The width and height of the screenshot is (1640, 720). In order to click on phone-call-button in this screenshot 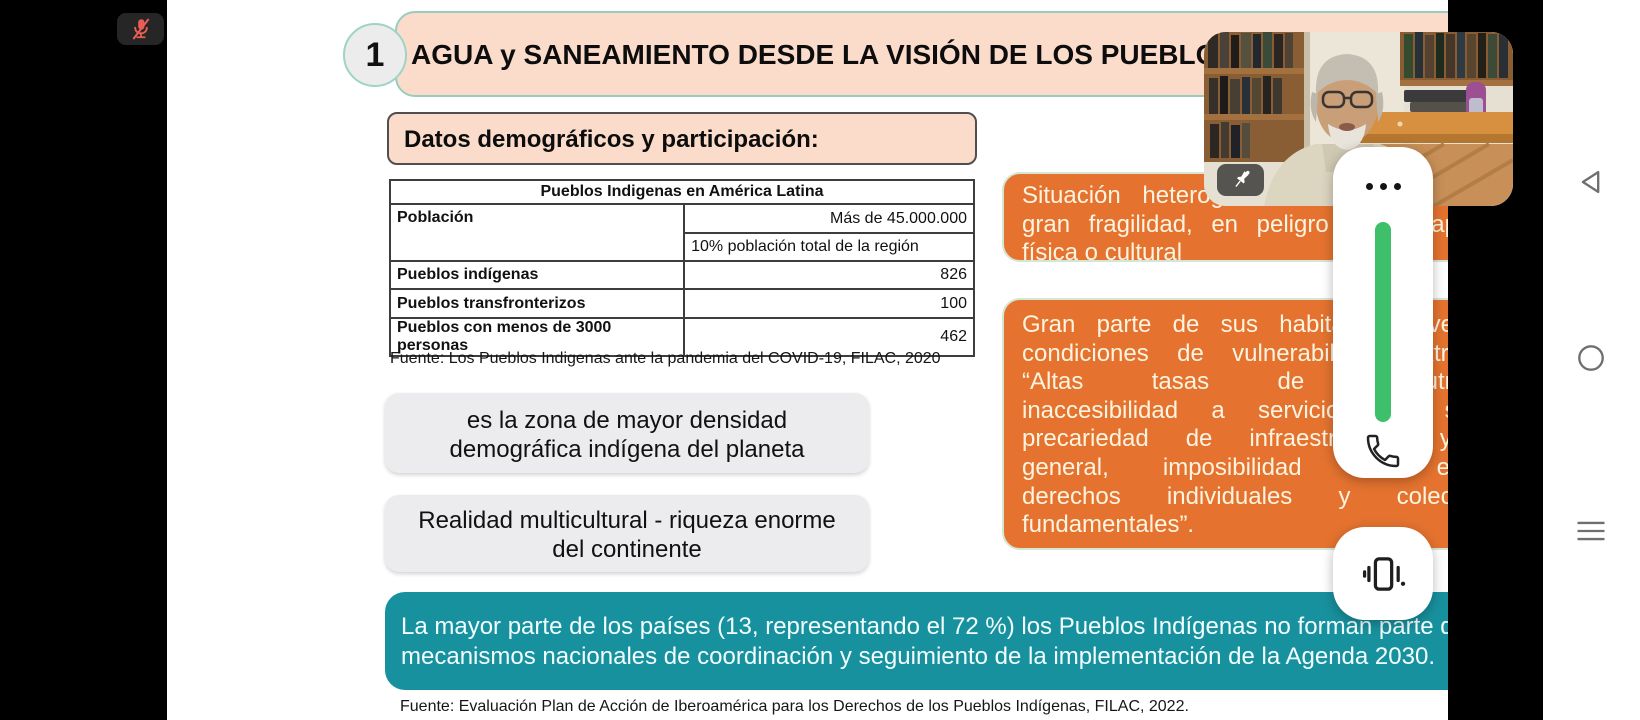, I will do `click(1383, 451)`.